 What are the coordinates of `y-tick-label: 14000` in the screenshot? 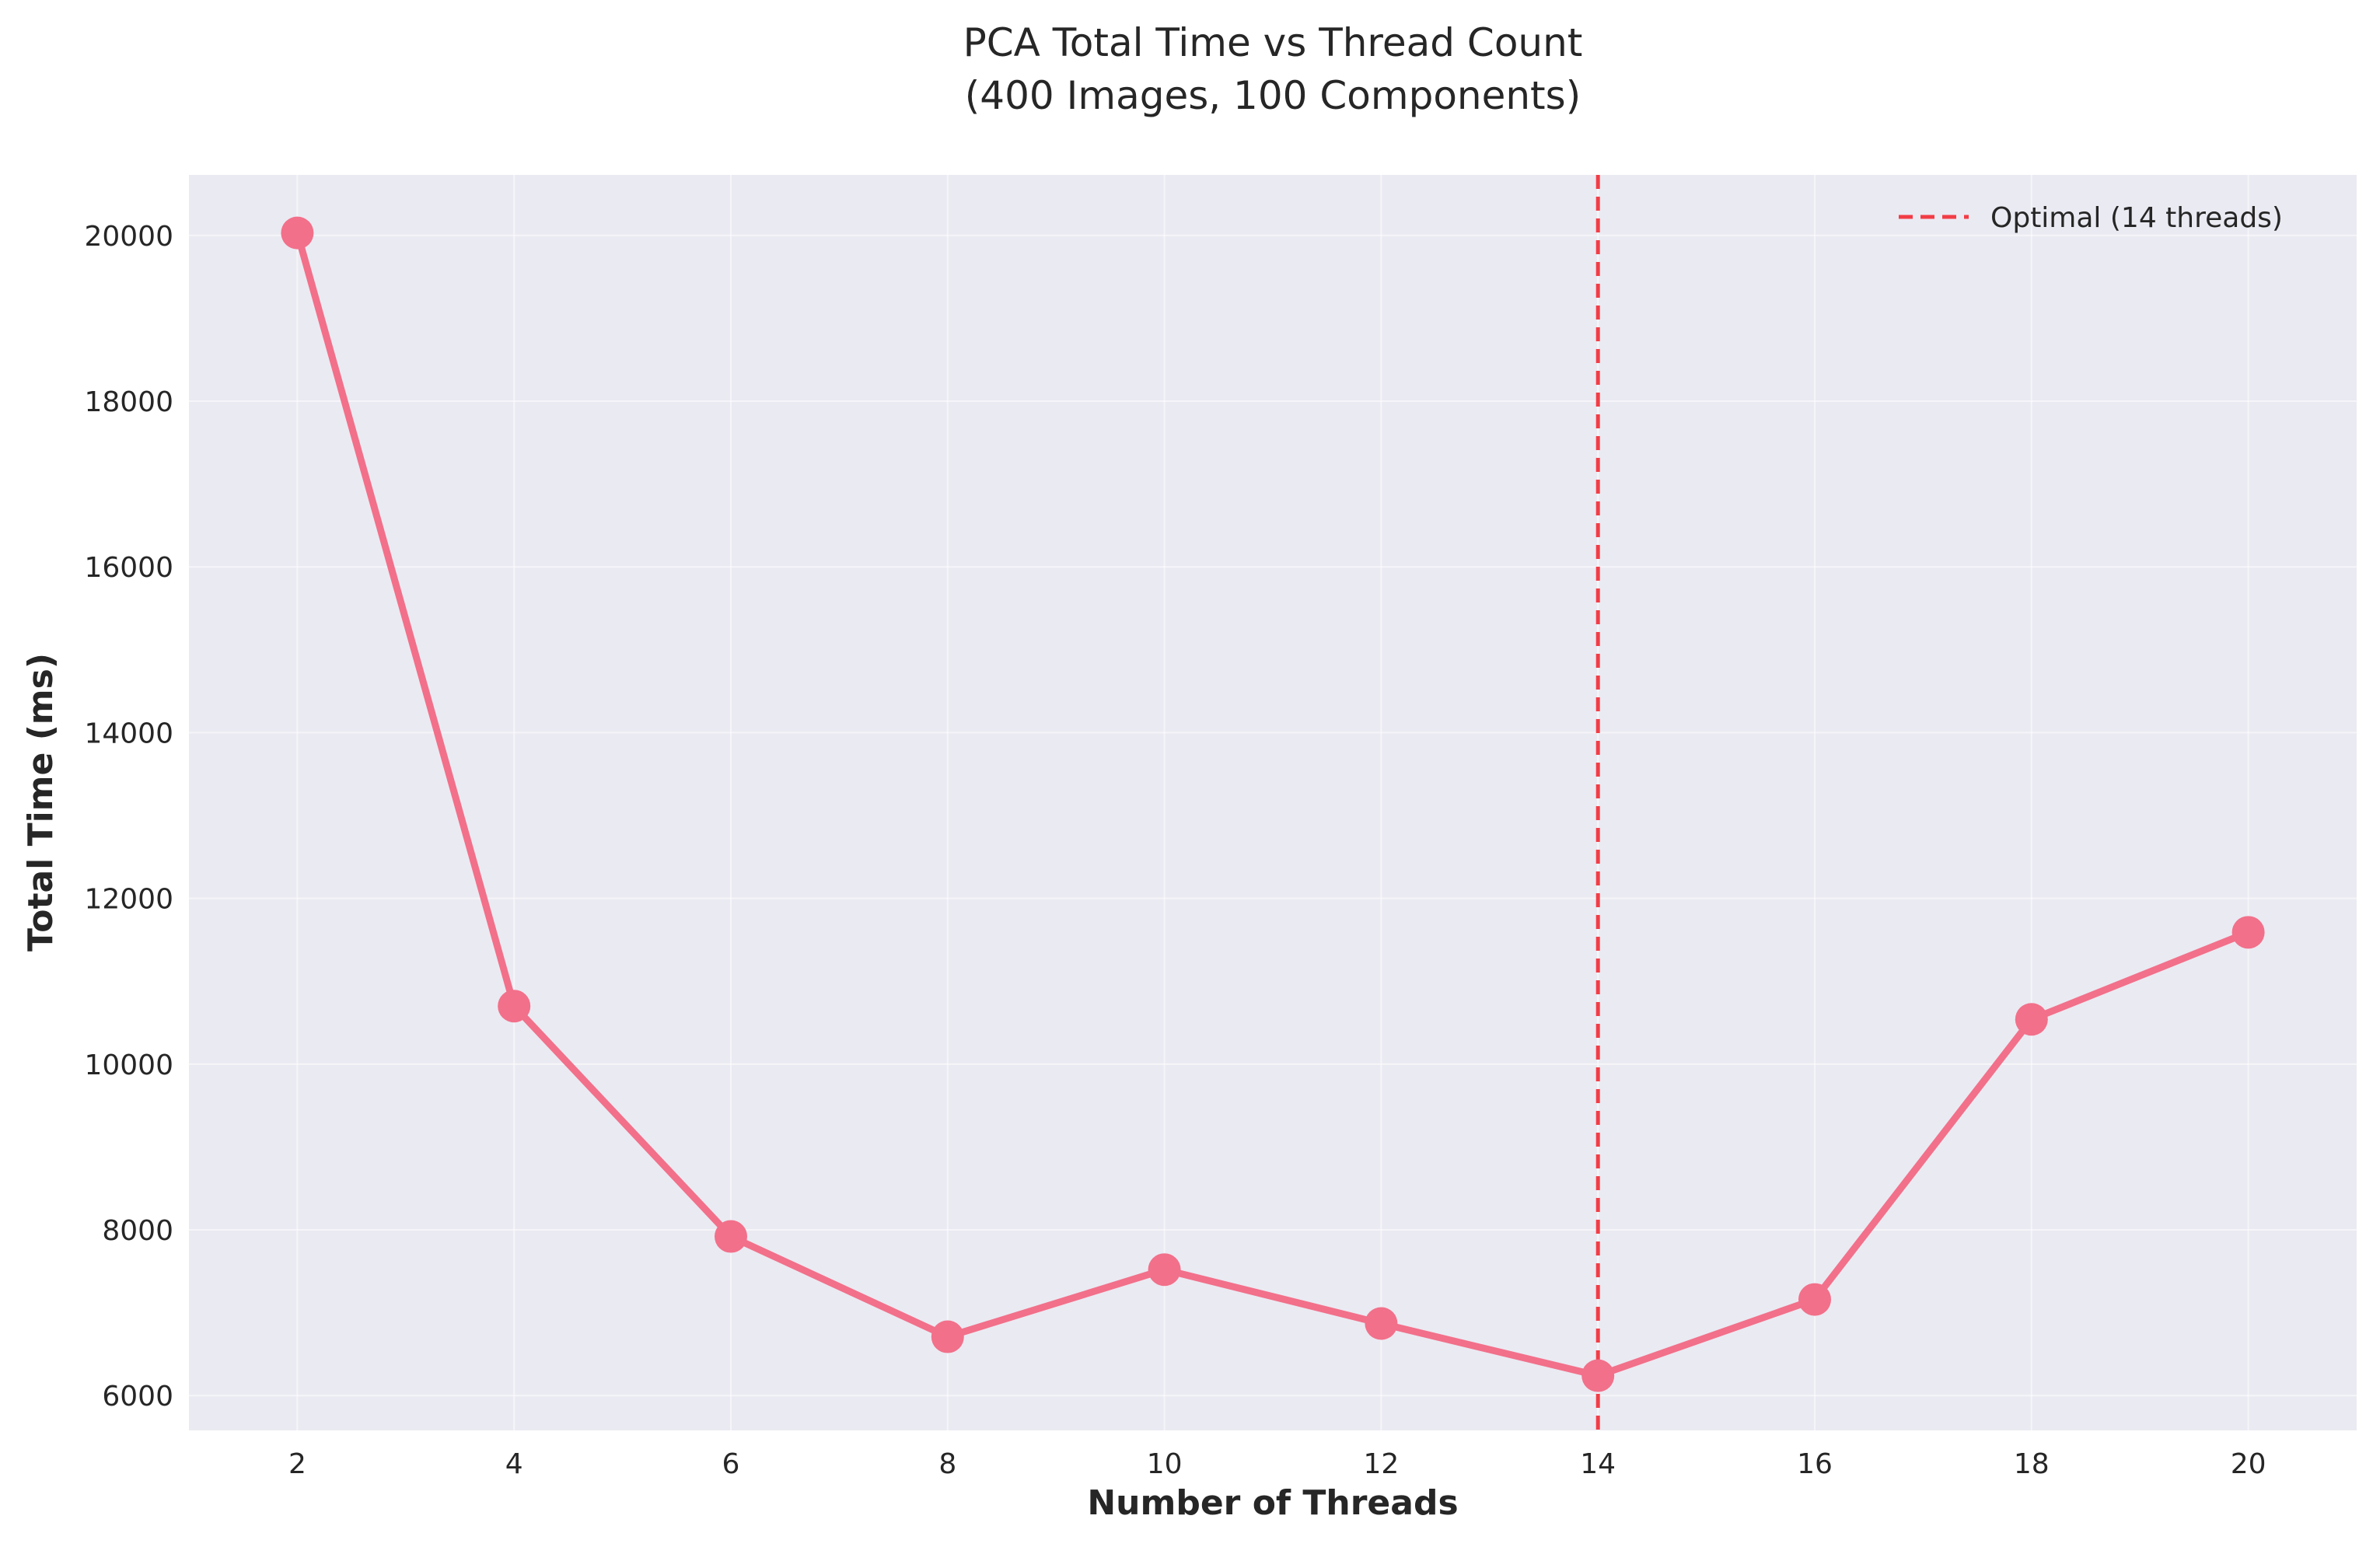 It's located at (129, 733).